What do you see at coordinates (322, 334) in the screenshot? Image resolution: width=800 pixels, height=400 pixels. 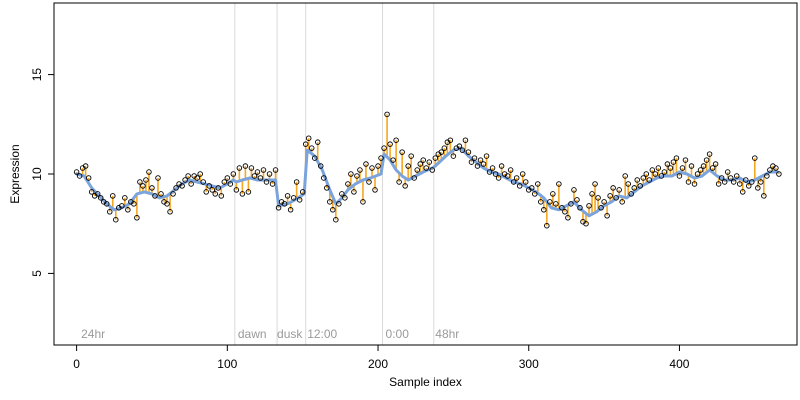 I see `annotation-label: 12:00` at bounding box center [322, 334].